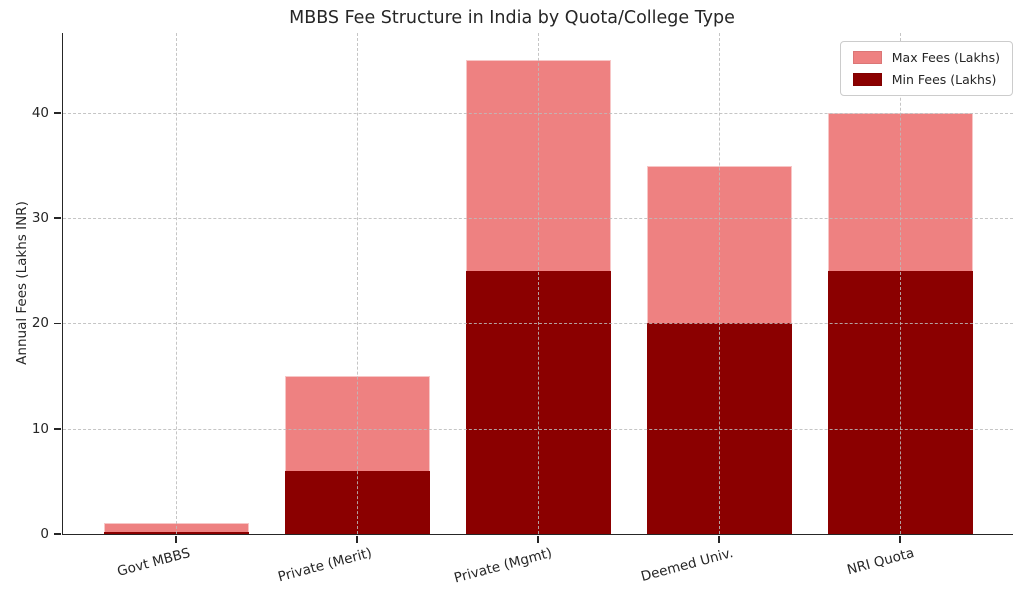 The image size is (1024, 611). What do you see at coordinates (40, 112) in the screenshot?
I see `y-tick-label: 40` at bounding box center [40, 112].